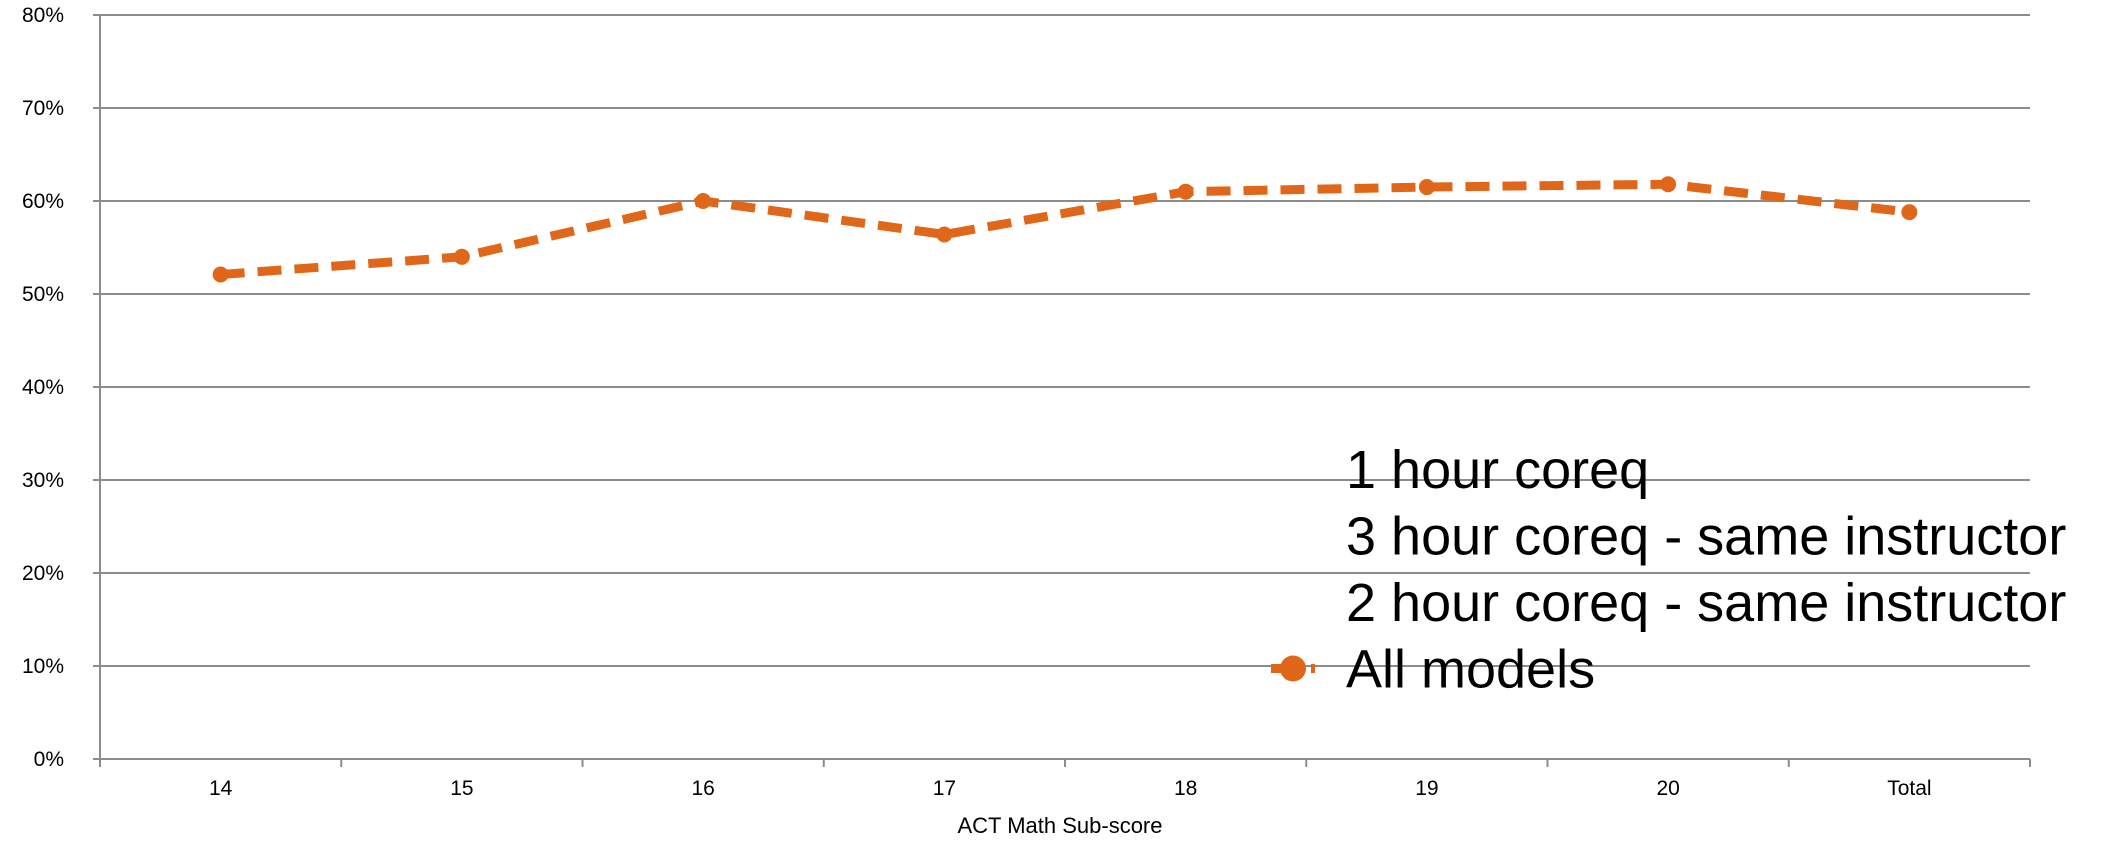 The image size is (2118, 843). I want to click on y-tick-label: 30%, so click(43, 480).